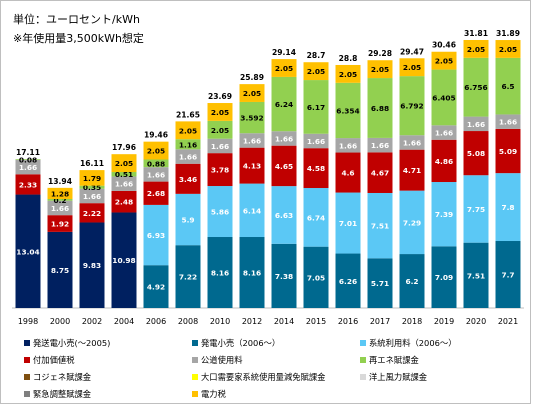  Describe the element at coordinates (444, 277) in the screenshot. I see `segment-value-label: 7.09` at that location.